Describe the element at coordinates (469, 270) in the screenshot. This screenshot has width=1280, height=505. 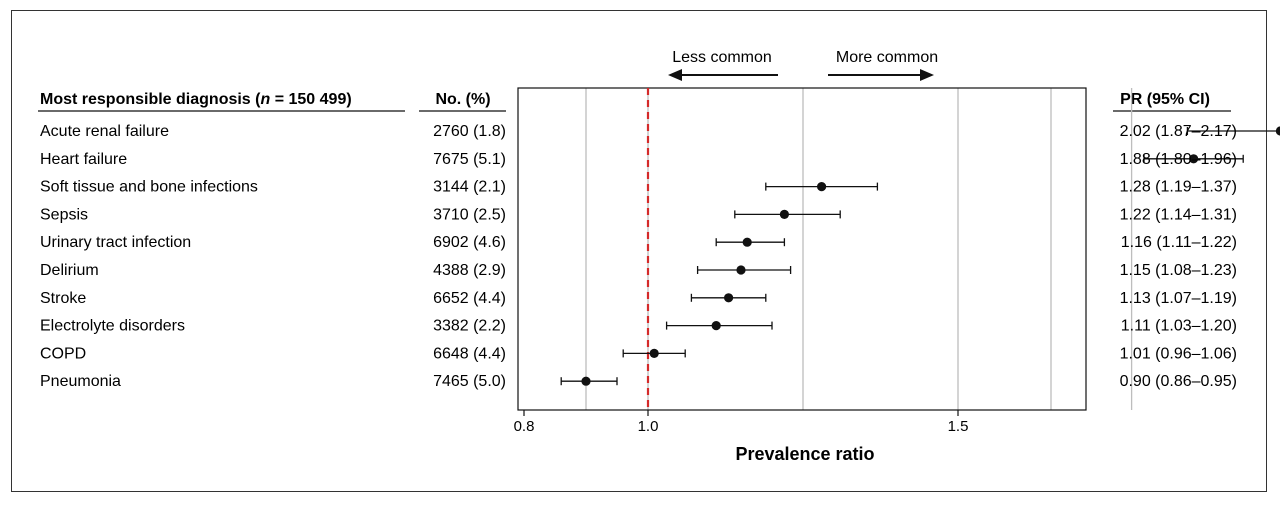
I see `count-label: 4388 (2.9)` at that location.